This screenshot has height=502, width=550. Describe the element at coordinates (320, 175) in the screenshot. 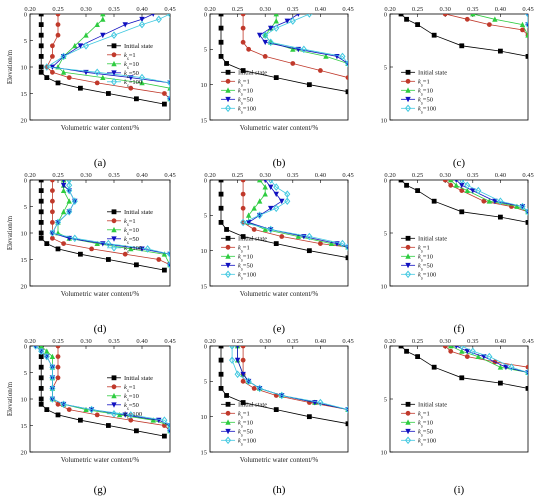

I see `x-tick-label: 0.40` at that location.